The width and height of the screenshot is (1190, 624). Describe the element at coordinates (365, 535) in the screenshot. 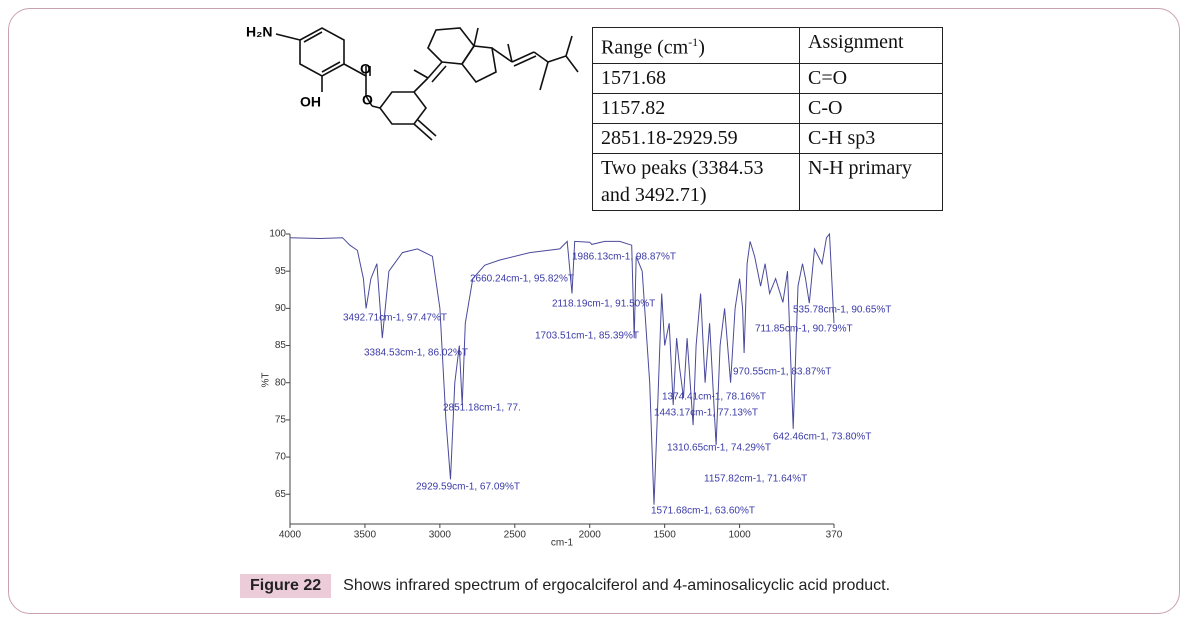

I see `x-tick-label: 3500` at that location.